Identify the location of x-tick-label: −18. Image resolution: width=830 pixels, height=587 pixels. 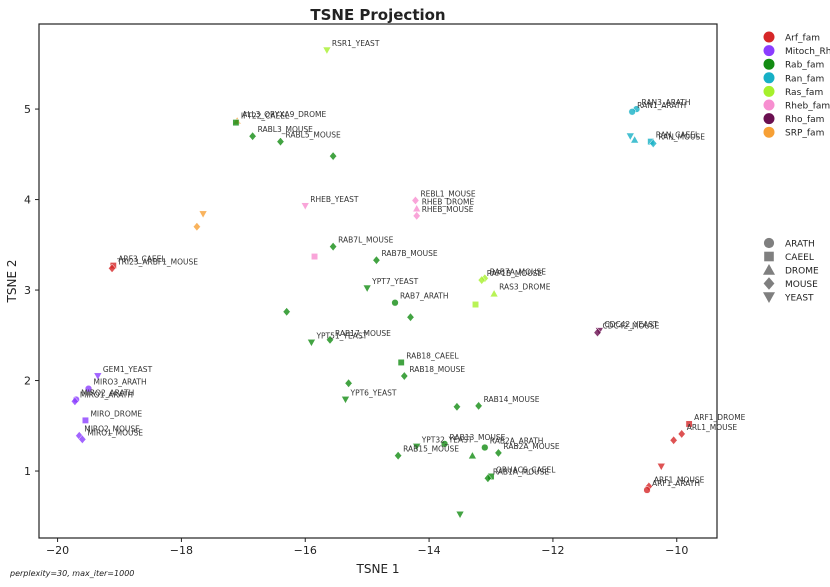
(181, 550).